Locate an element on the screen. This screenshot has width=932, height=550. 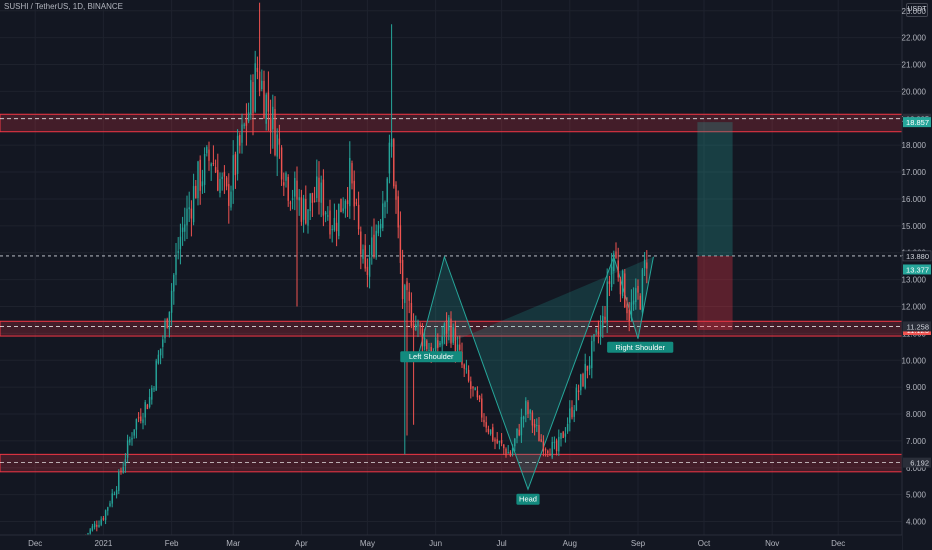
x-axis-tick-label: Apr is located at coordinates (301, 543).